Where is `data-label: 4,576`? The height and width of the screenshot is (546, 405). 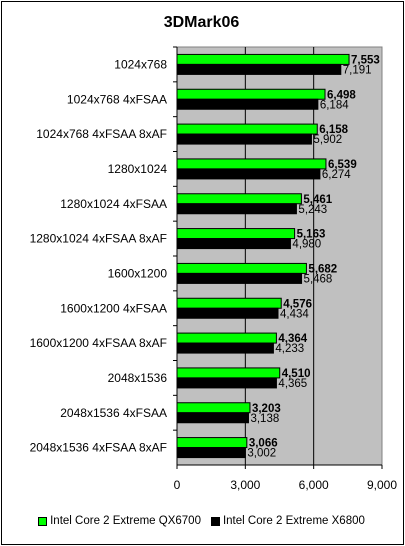
data-label: 4,576 is located at coordinates (297, 304).